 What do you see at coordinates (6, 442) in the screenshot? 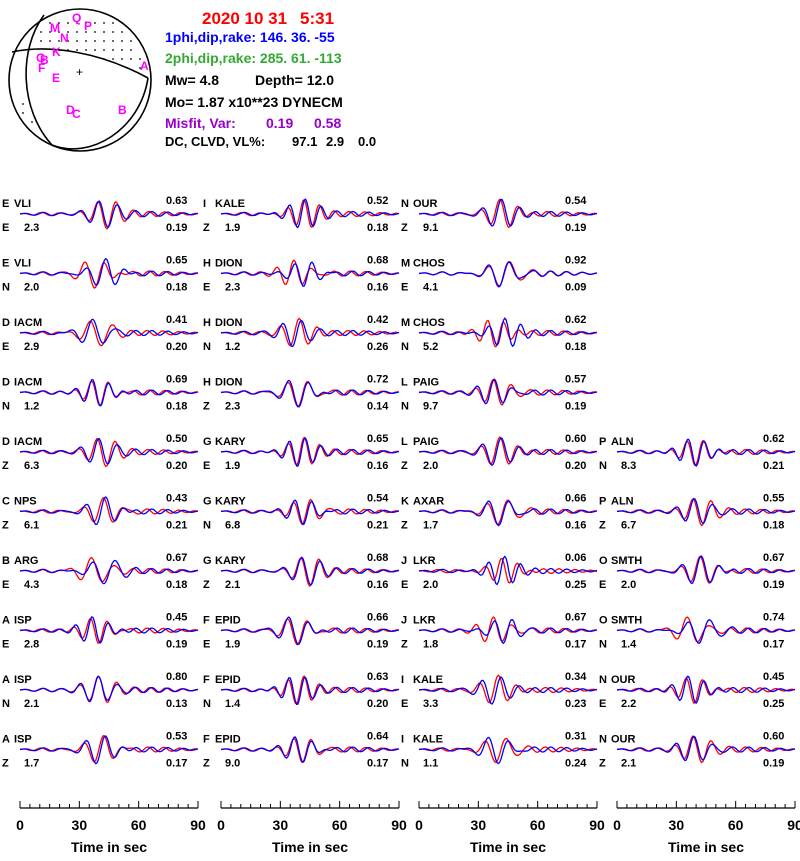
I see `trace-code: D` at bounding box center [6, 442].